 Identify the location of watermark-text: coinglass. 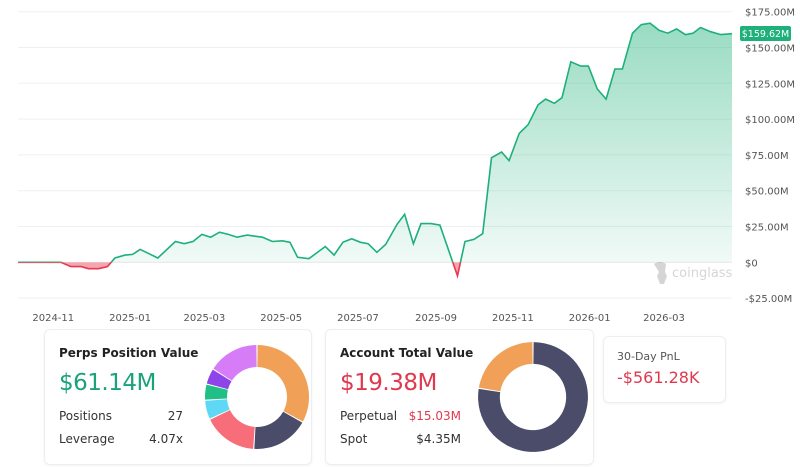
(702, 273).